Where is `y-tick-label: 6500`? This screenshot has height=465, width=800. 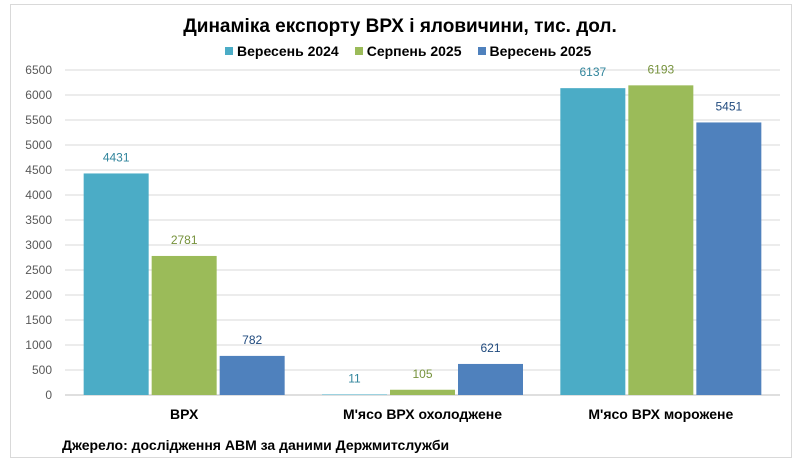
y-tick-label: 6500 is located at coordinates (38, 70).